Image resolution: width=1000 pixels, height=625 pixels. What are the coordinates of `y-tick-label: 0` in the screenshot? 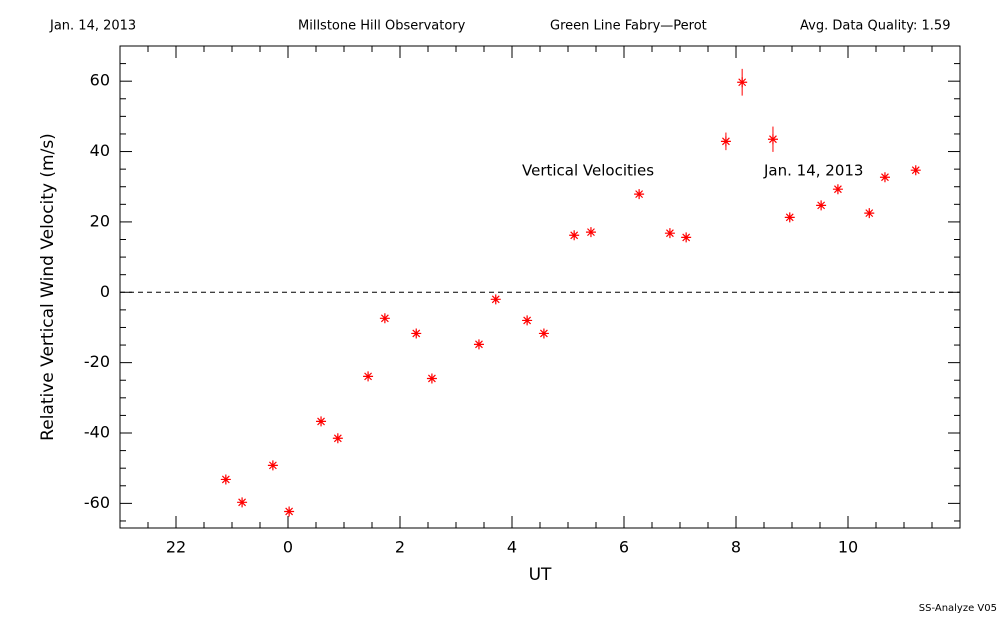 It's located at (105, 291).